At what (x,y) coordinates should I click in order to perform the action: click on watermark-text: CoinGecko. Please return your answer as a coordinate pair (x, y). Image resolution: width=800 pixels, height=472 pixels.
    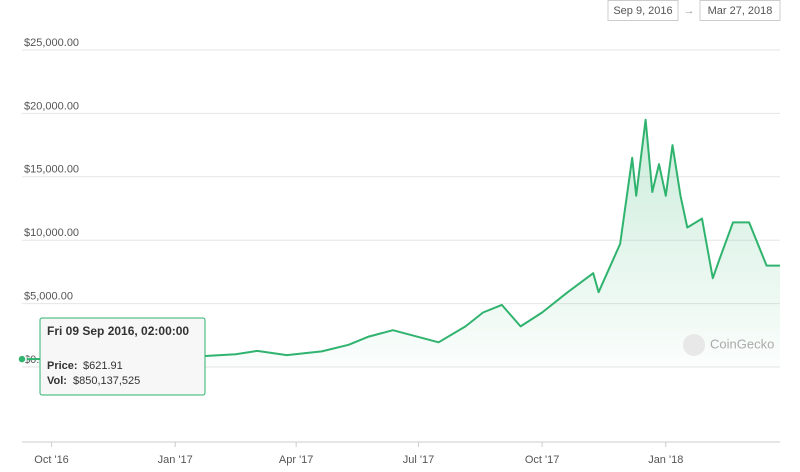
    Looking at the image, I should click on (742, 343).